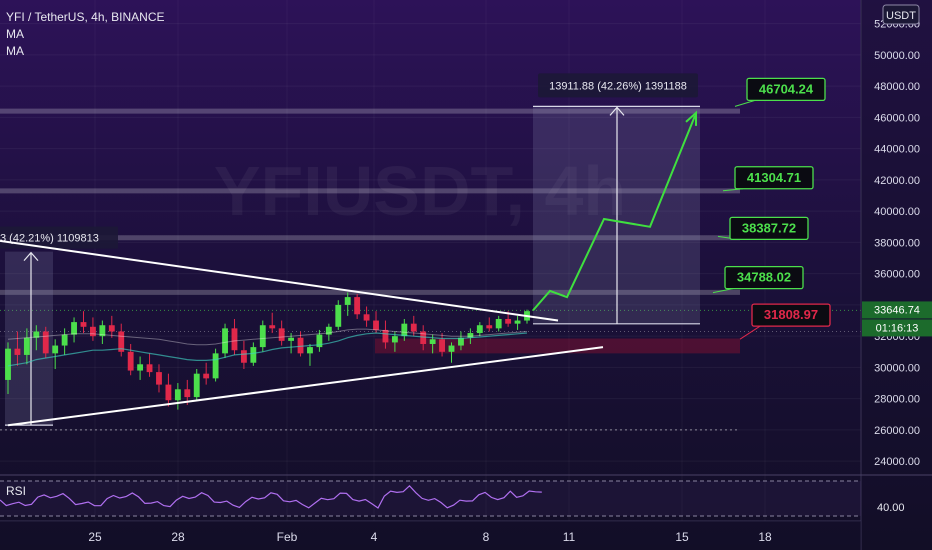  I want to click on candles, so click(267, 351).